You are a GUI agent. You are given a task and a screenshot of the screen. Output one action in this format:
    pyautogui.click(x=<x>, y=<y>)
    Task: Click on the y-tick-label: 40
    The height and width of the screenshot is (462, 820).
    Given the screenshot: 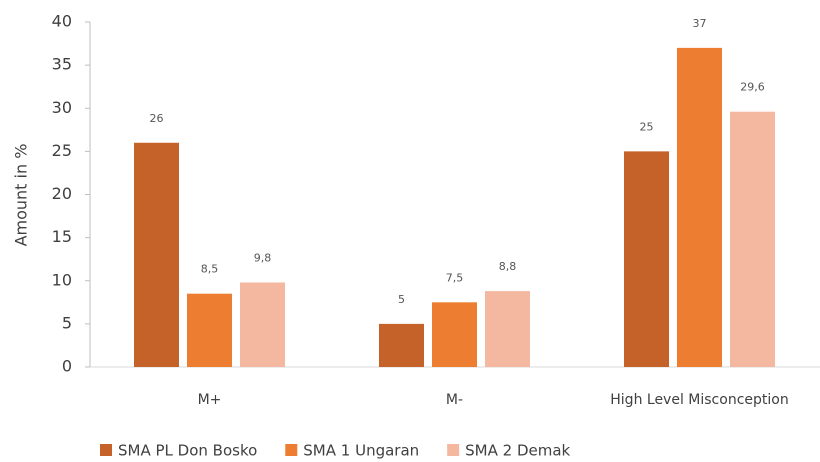 What is the action you would take?
    pyautogui.click(x=62, y=21)
    